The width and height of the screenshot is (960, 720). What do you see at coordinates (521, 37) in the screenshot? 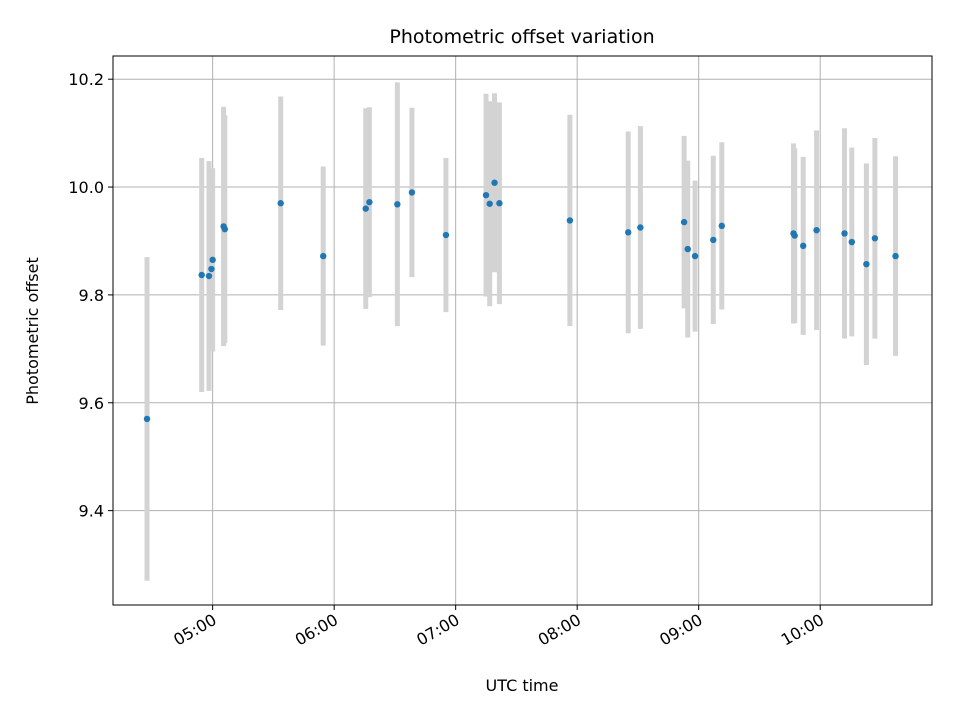
I see `chart-title: Photometric offset variation` at bounding box center [521, 37].